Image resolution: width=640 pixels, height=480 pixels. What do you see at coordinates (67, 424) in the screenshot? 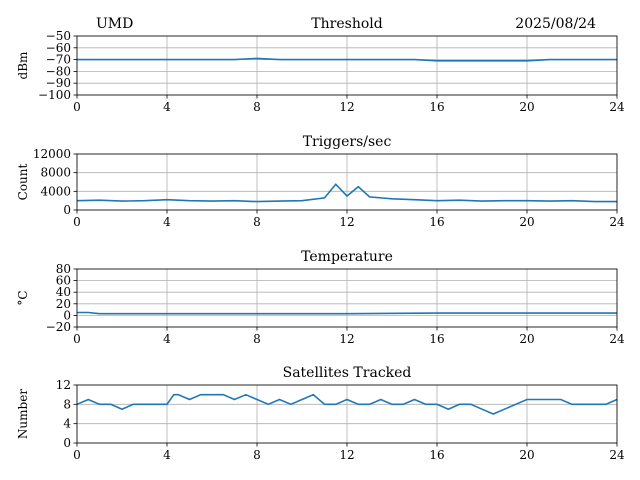
I see `y-tick-label: 4` at bounding box center [67, 424].